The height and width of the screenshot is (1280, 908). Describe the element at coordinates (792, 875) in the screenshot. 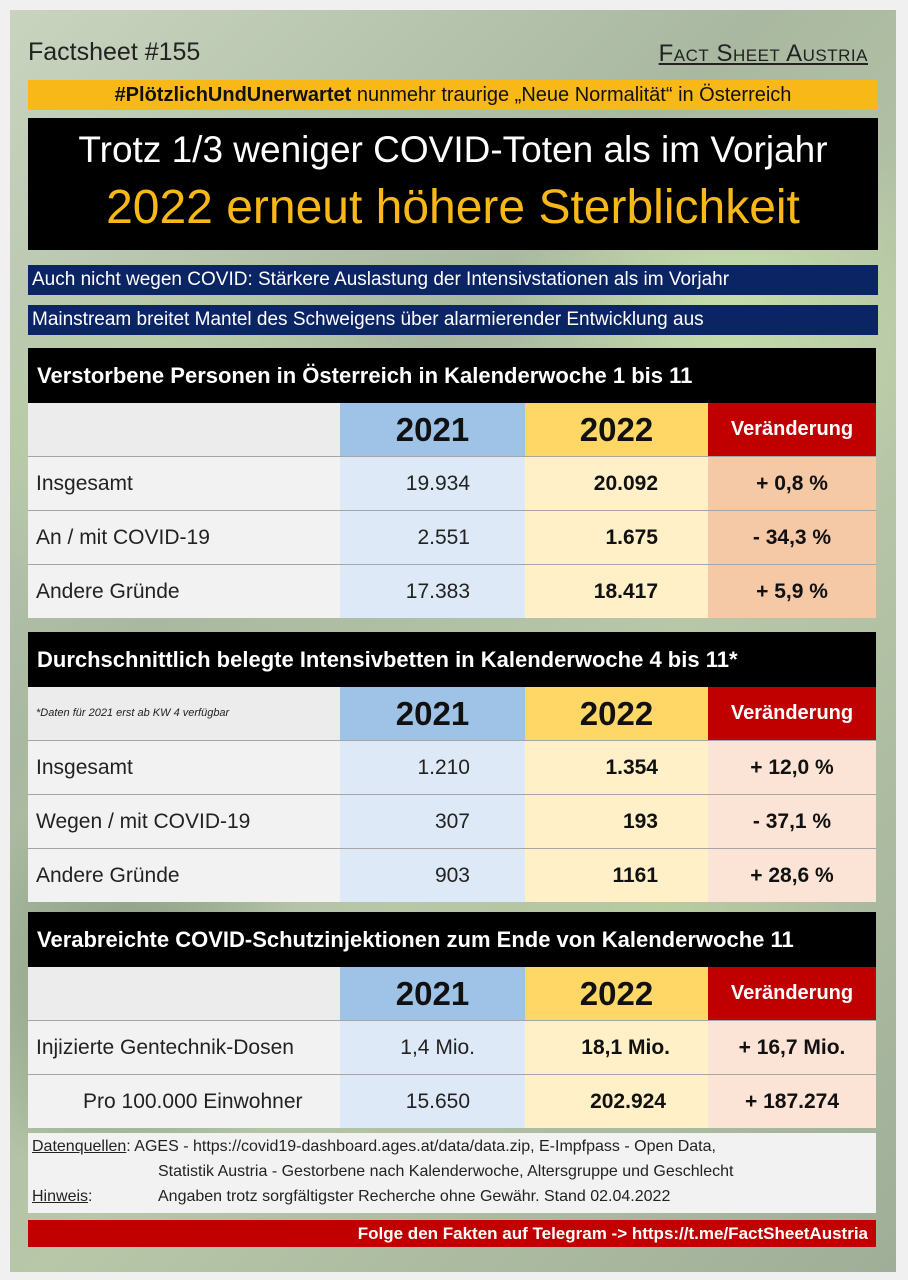

I see `value-change: + 28,6 %` at that location.